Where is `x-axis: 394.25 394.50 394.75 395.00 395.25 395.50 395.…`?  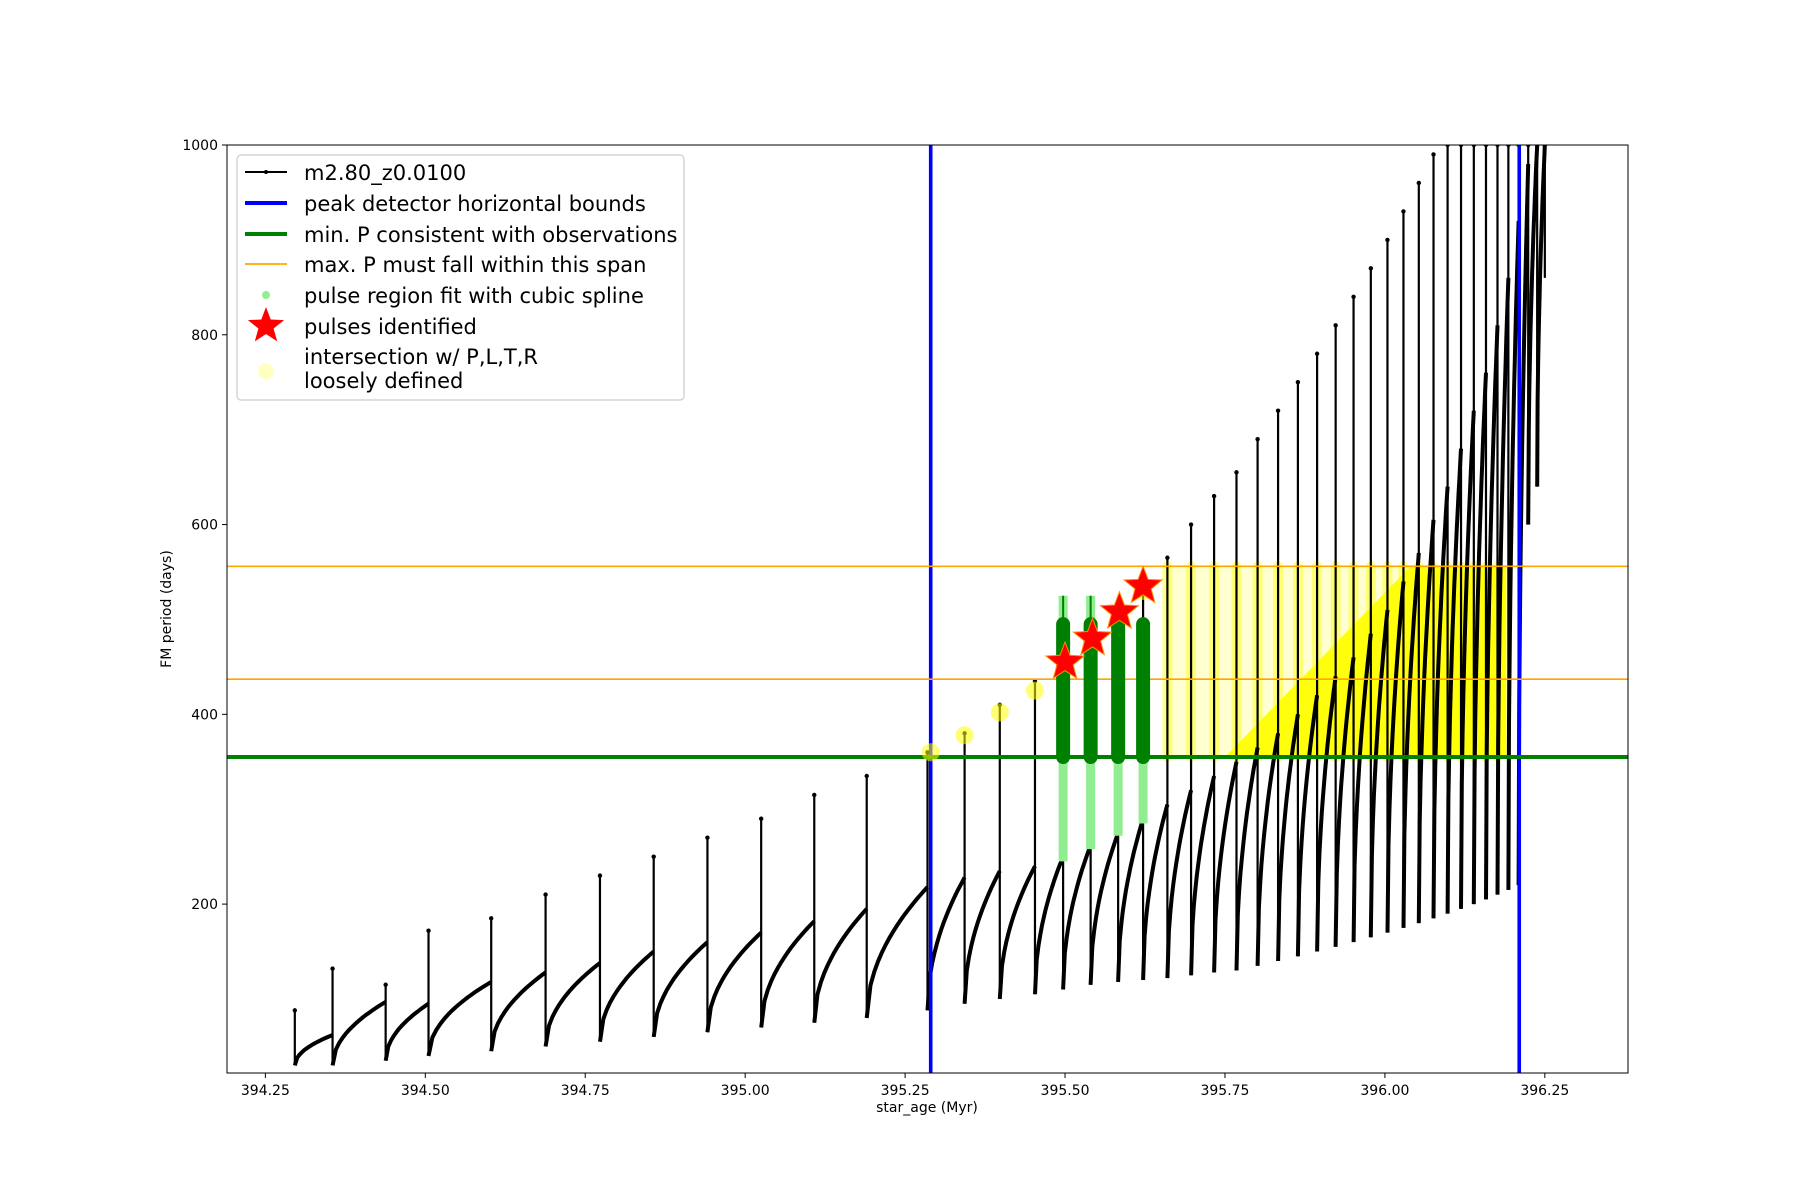
x-axis: 394.25 394.50 394.75 395.00 395.25 395.50 395.… is located at coordinates (905, 1086).